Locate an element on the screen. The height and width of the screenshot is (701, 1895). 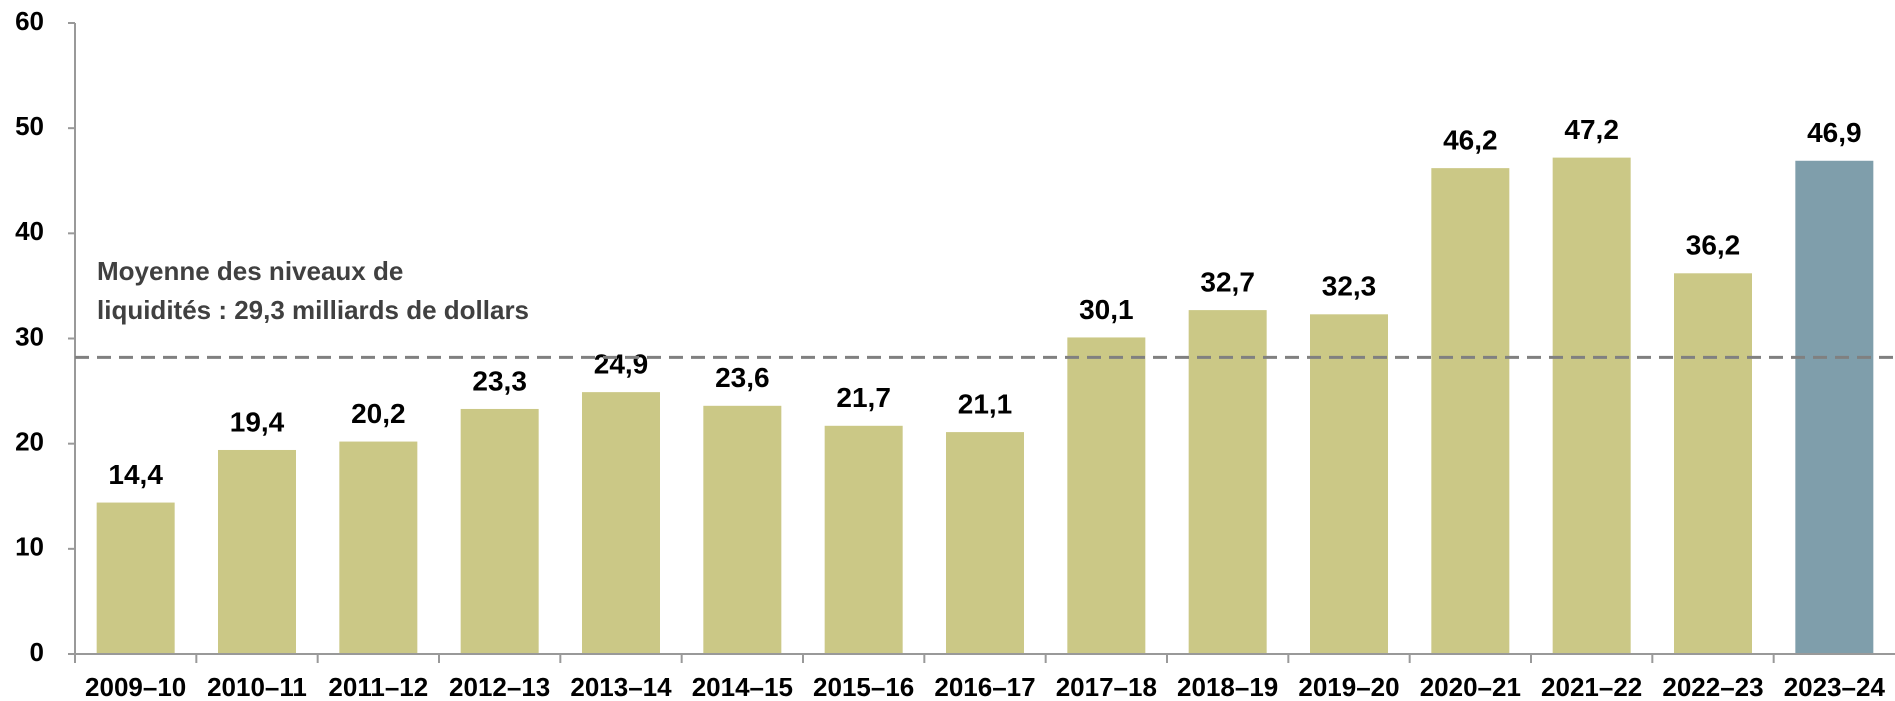
data-label: 47,2 is located at coordinates (1591, 129).